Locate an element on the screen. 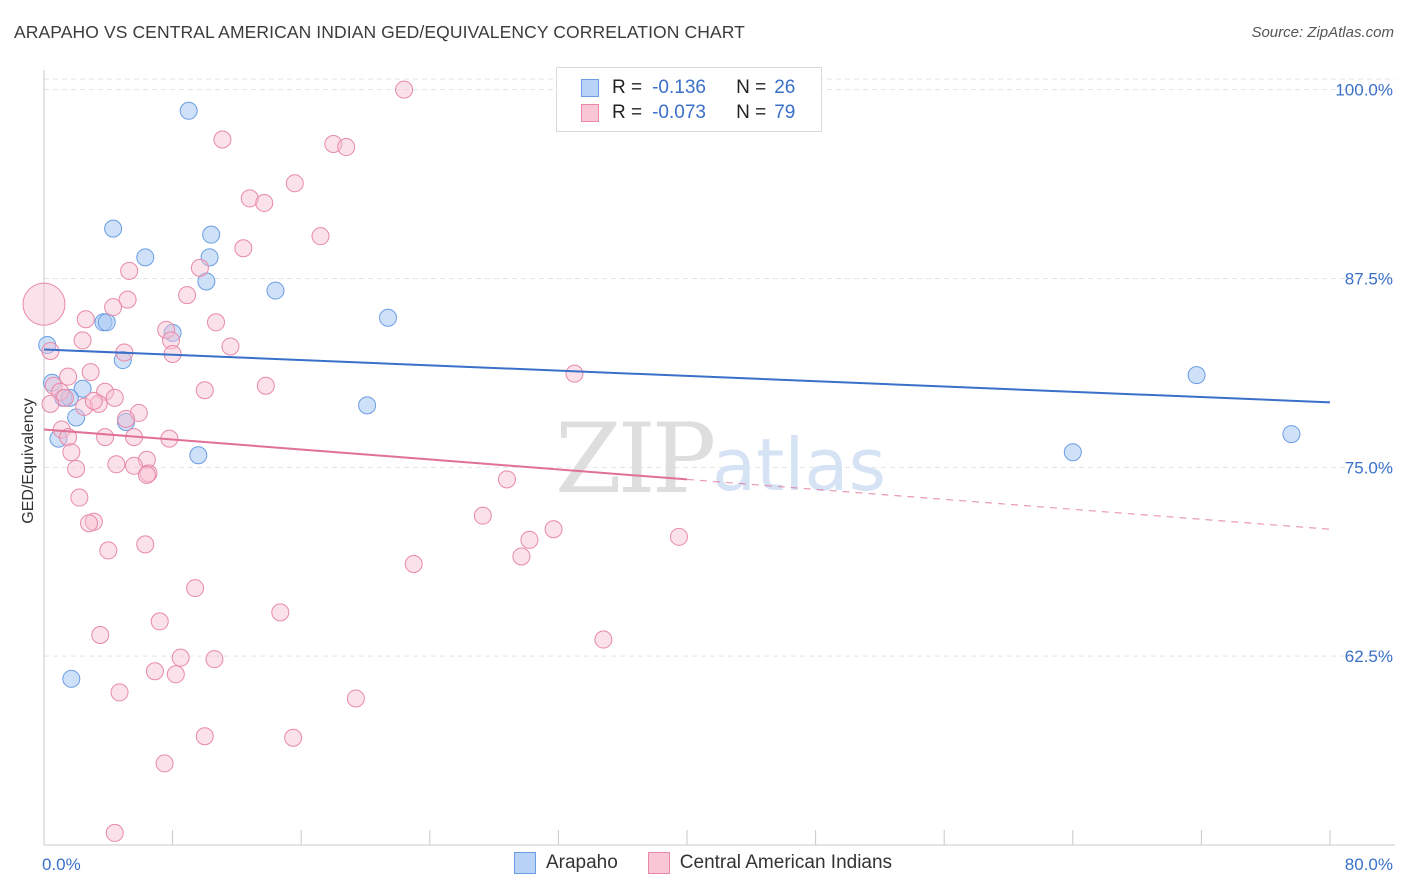 The image size is (1406, 892). legend-row-central: R = -0.073 N = 79 is located at coordinates (688, 113).